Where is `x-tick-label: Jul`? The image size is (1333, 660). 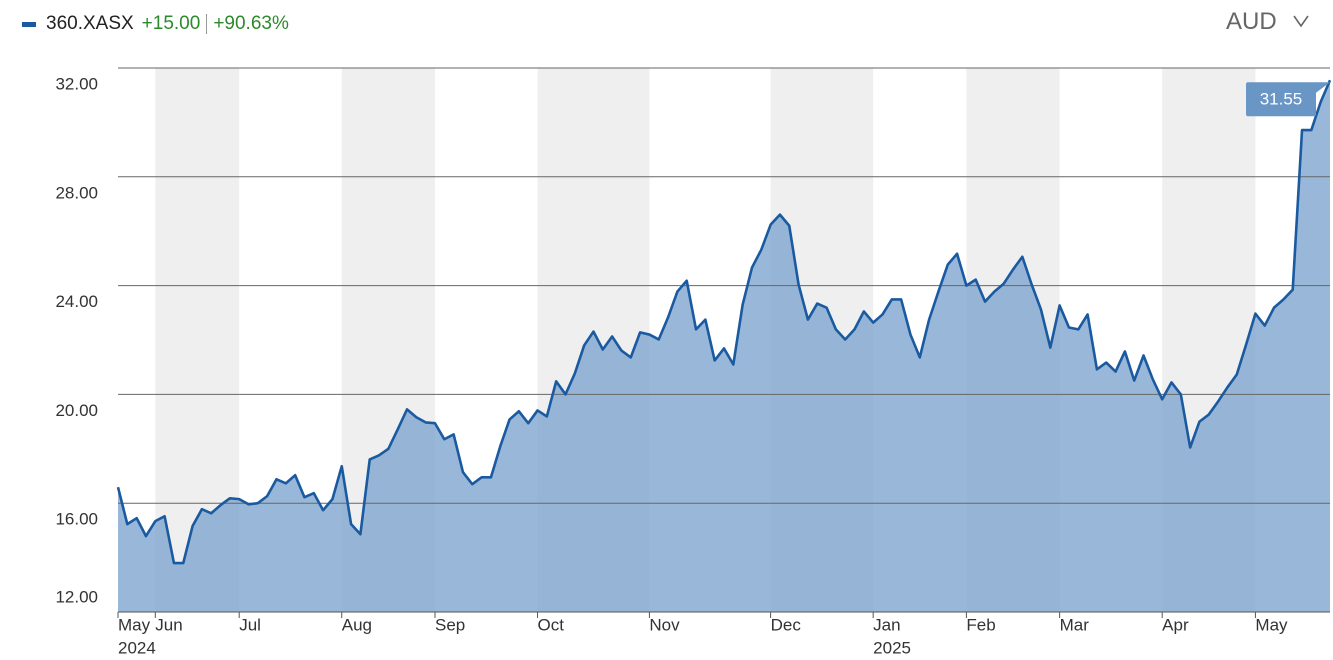
x-tick-label: Jul is located at coordinates (250, 624).